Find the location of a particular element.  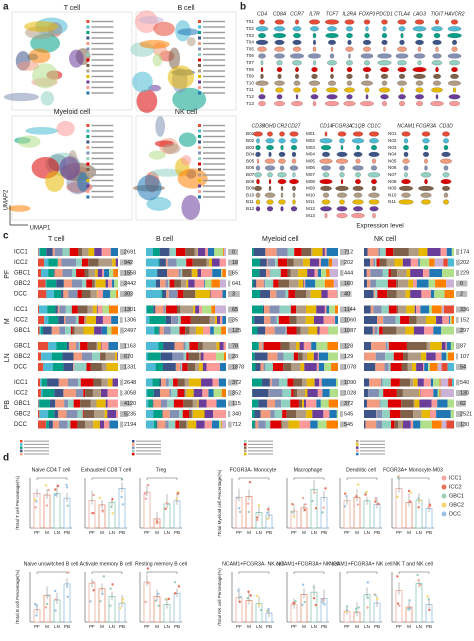

gene-label: IL7R is located at coordinates (314, 14).